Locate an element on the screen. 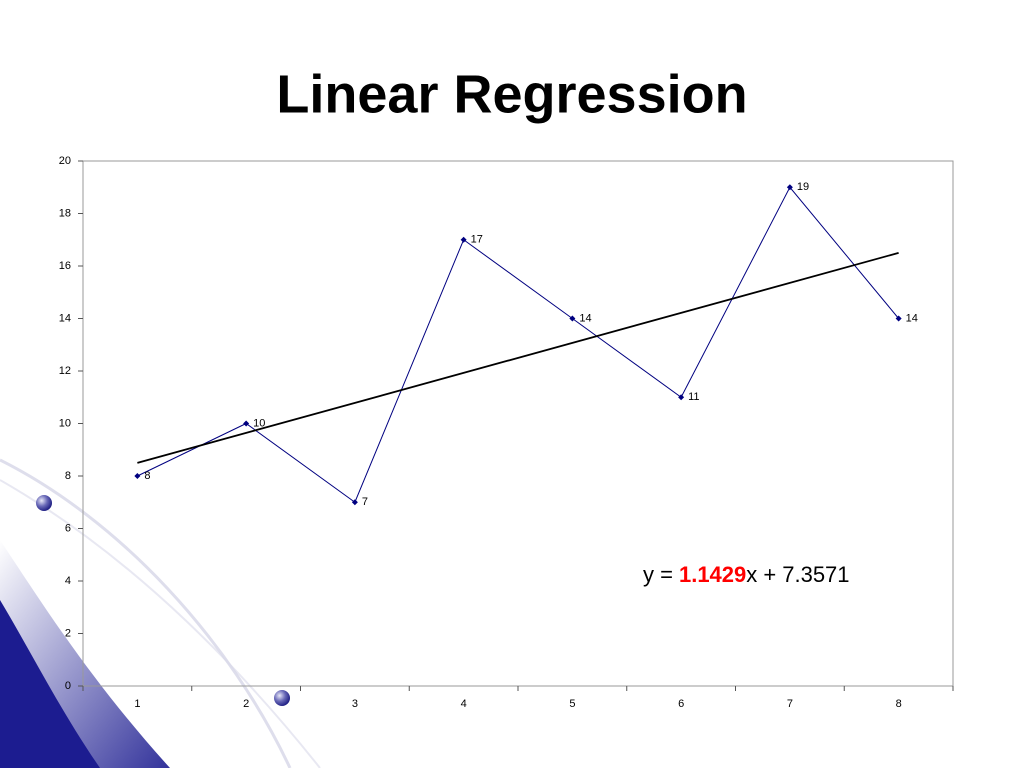  x-tick-label: 1 is located at coordinates (137, 704).